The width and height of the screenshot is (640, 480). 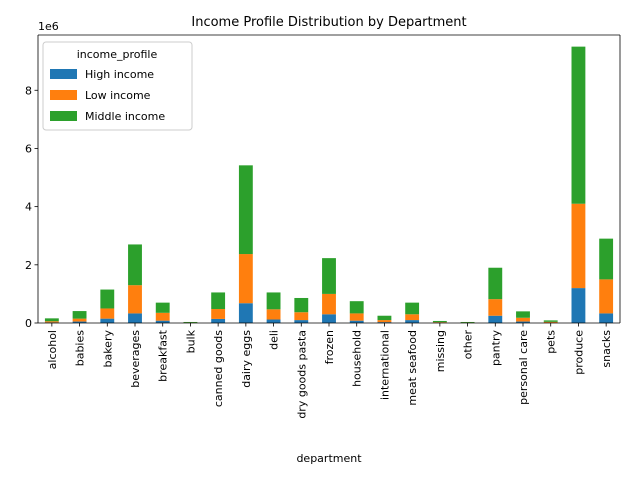 I want to click on x-tick-label-canned-goods: canned goods, so click(x=218, y=368).